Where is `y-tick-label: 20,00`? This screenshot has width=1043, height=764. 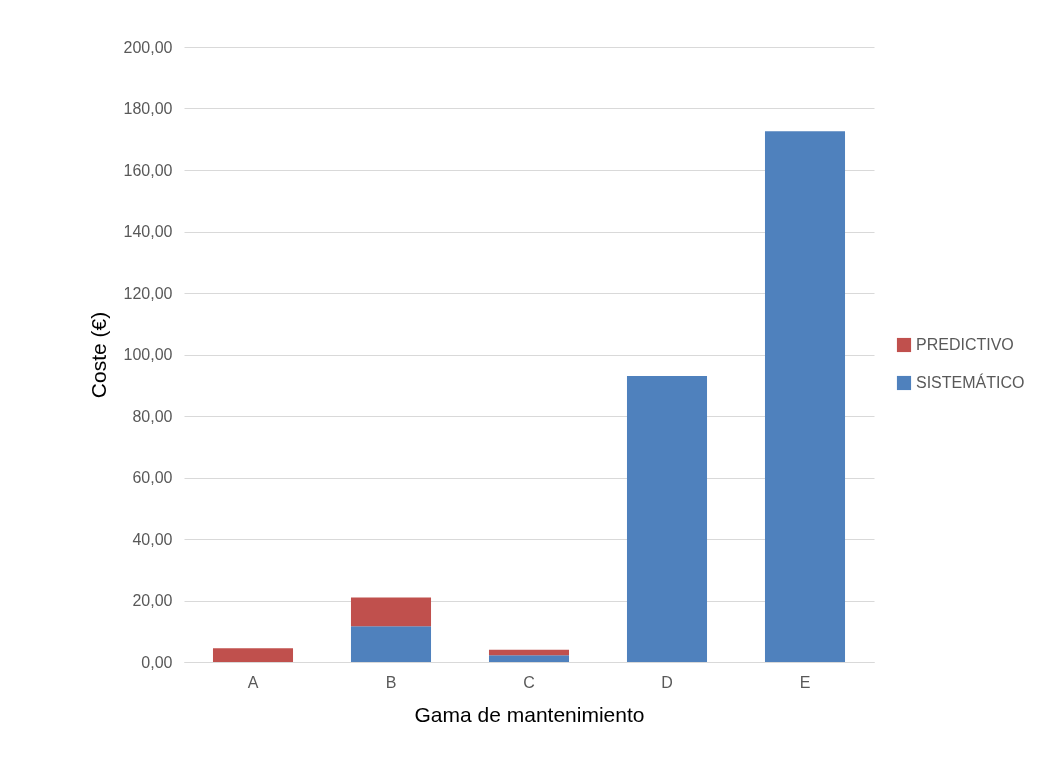 y-tick-label: 20,00 is located at coordinates (152, 600).